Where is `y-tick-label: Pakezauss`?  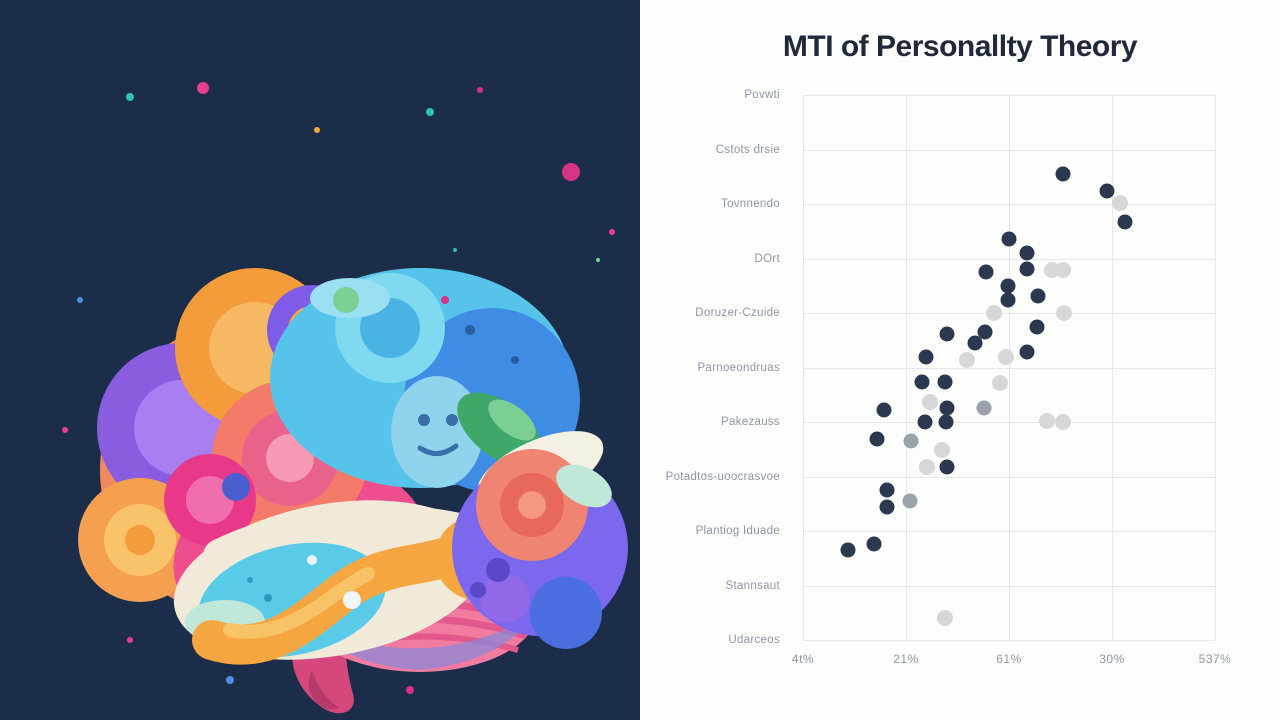
y-tick-label: Pakezauss is located at coordinates (750, 422).